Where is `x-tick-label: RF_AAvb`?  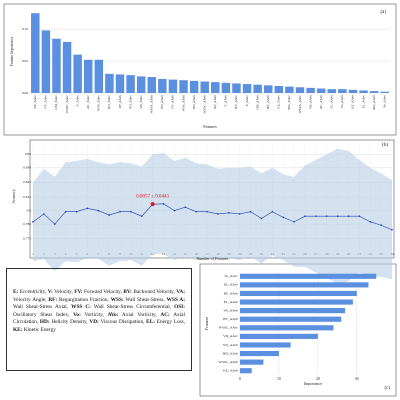
x-tick-label: RF_AAvb is located at coordinates (120, 102).